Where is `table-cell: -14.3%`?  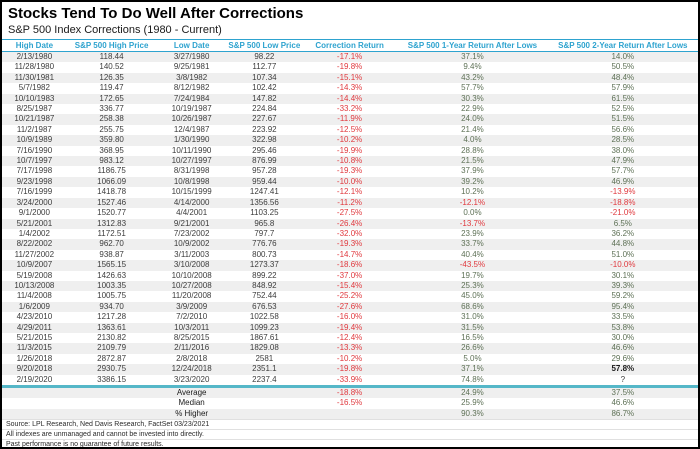 table-cell: -14.3% is located at coordinates (349, 88).